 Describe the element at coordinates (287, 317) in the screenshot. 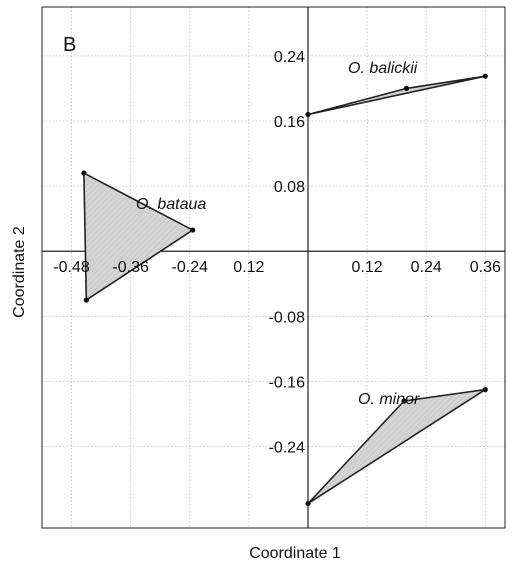

I see `y-tick-label: -0.08` at that location.